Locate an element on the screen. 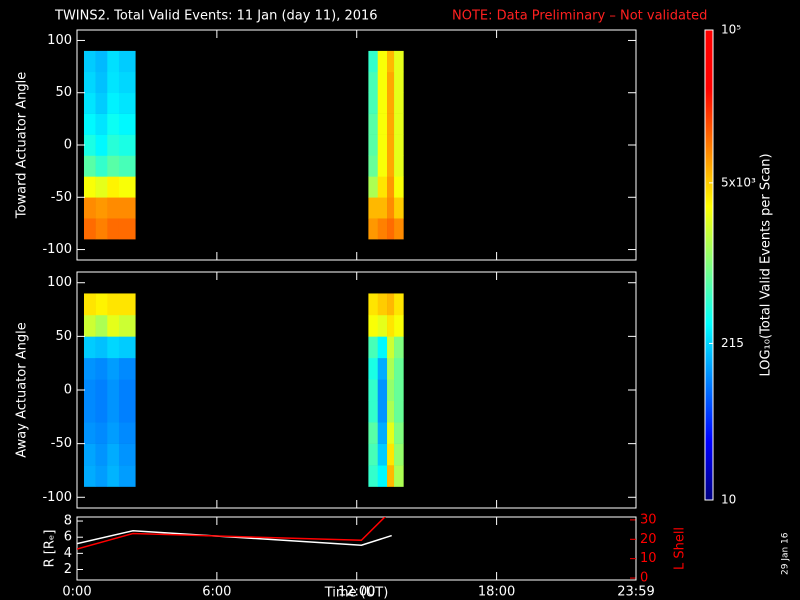 The width and height of the screenshot is (800, 600). line is located at coordinates (231, 533).